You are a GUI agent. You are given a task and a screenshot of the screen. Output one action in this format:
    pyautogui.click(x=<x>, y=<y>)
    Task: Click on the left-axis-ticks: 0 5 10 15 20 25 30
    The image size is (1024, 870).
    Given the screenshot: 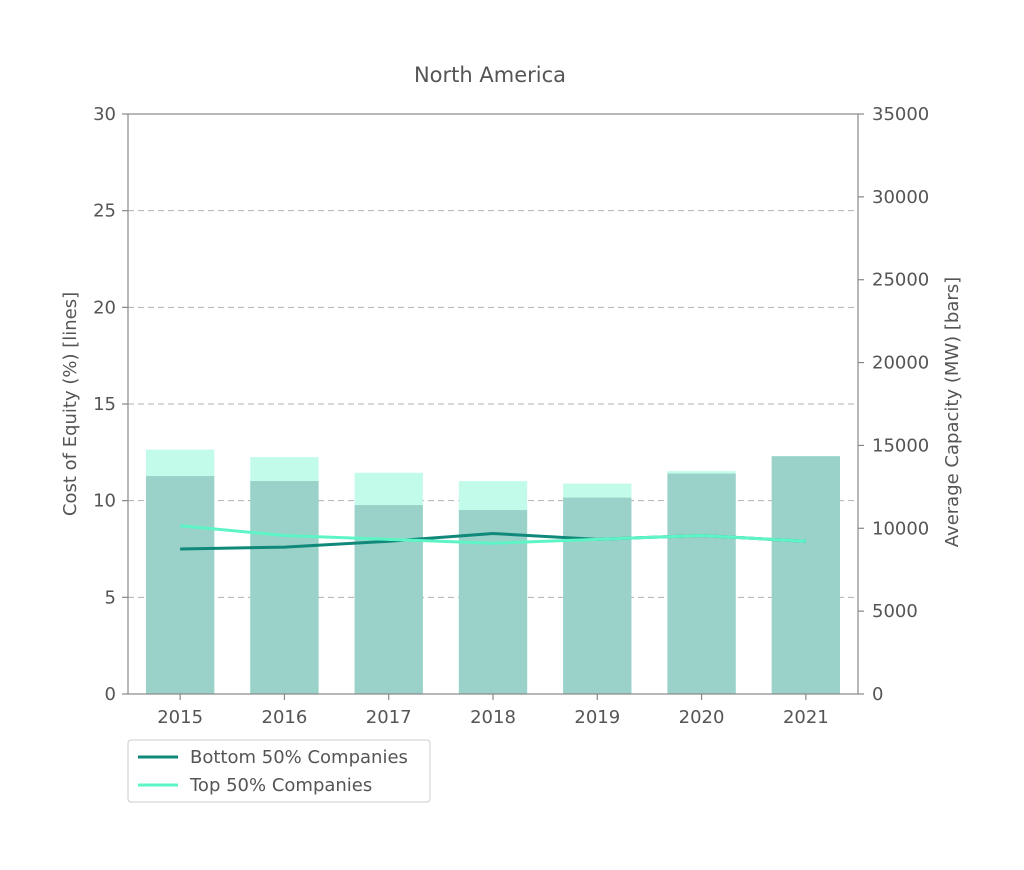 What is the action you would take?
    pyautogui.click(x=110, y=404)
    